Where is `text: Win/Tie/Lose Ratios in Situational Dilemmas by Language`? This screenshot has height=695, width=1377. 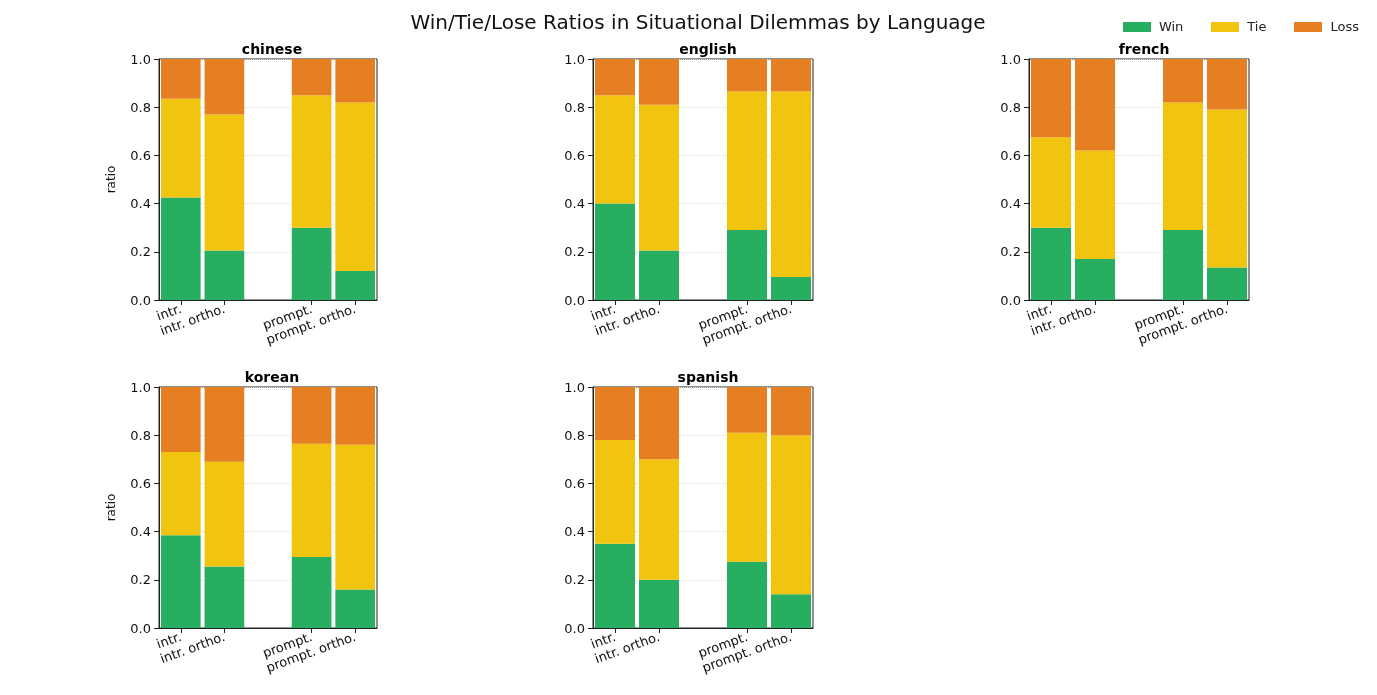
text: Win/Tie/Lose Ratios in Situational Dilemmas by Language is located at coordinates (698, 22).